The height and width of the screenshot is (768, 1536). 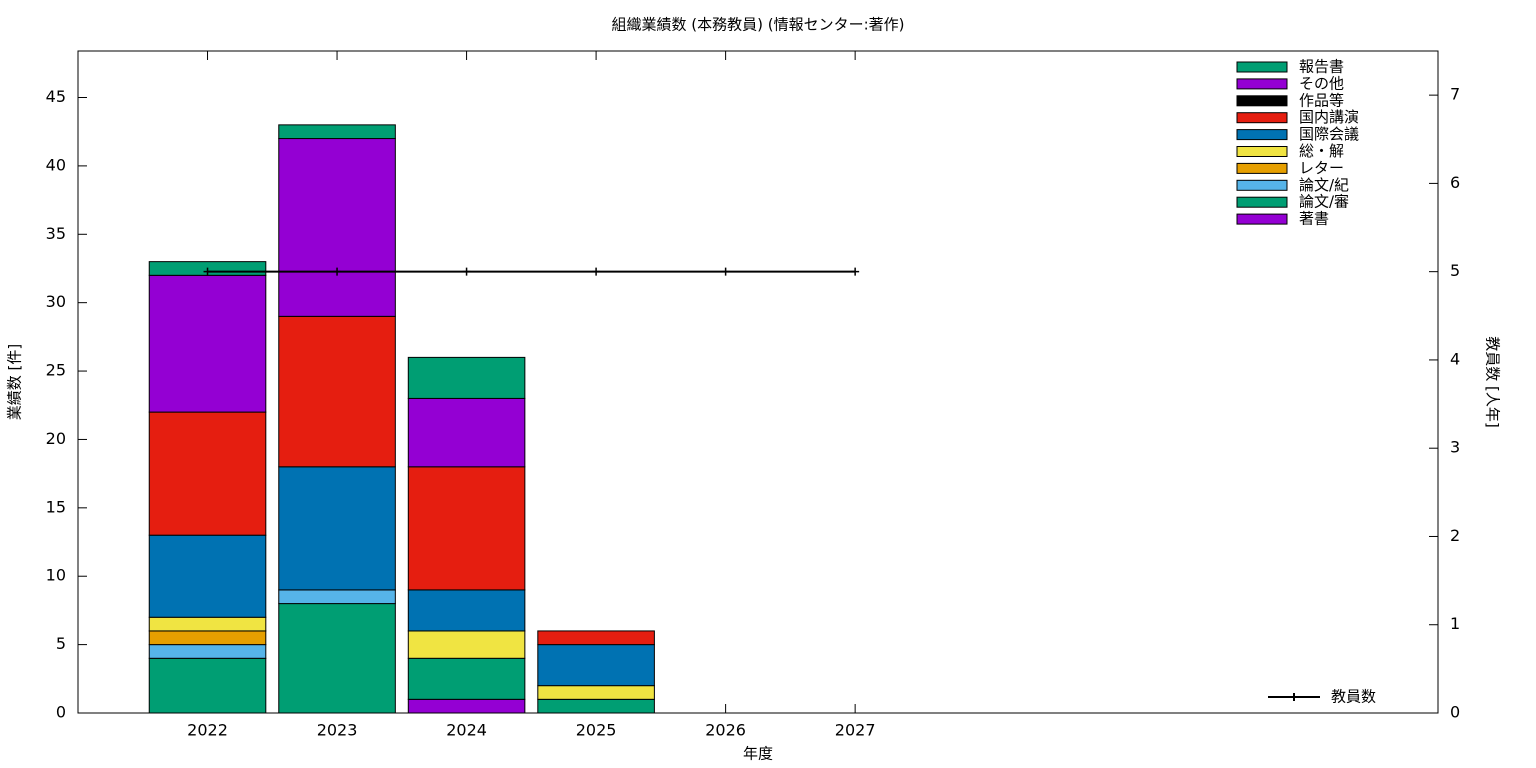 What do you see at coordinates (1455, 182) in the screenshot?
I see `y2-tick-label: 6` at bounding box center [1455, 182].